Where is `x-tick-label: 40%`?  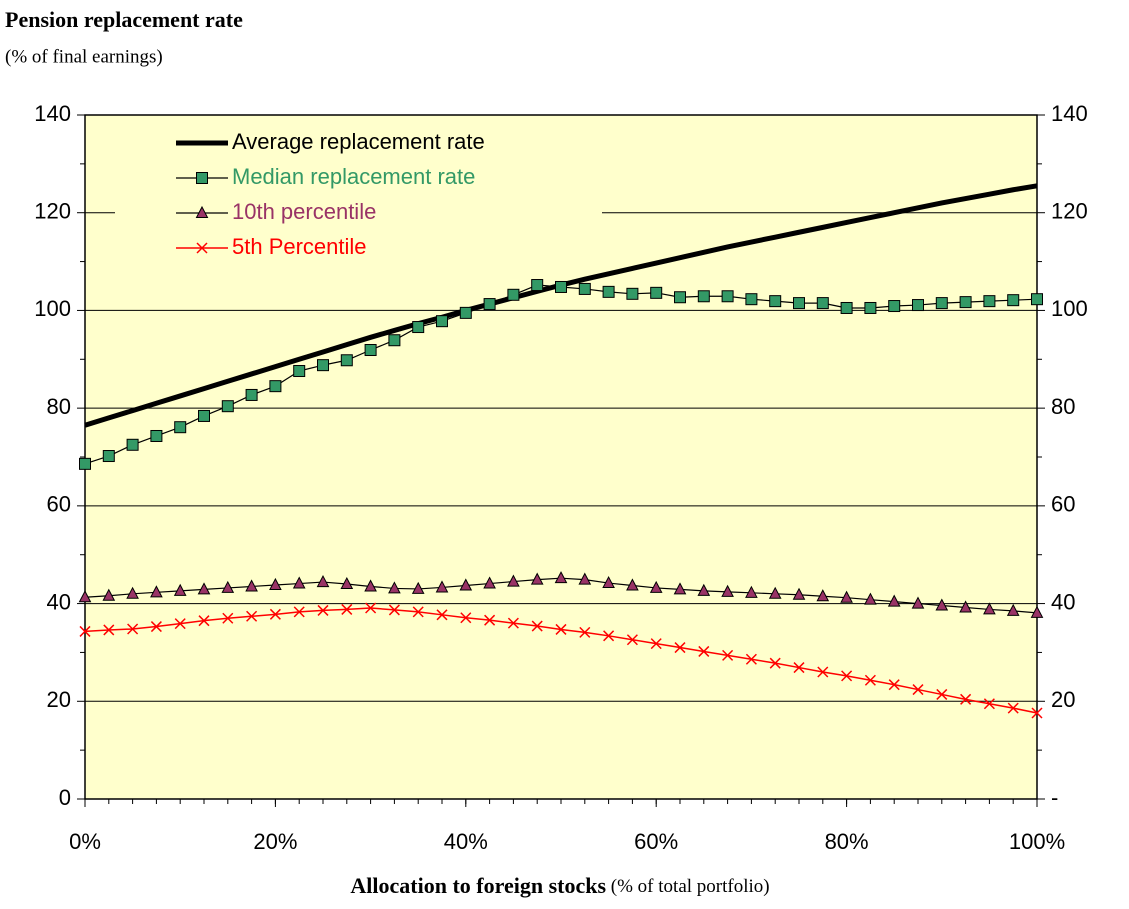 x-tick-label: 40% is located at coordinates (466, 841).